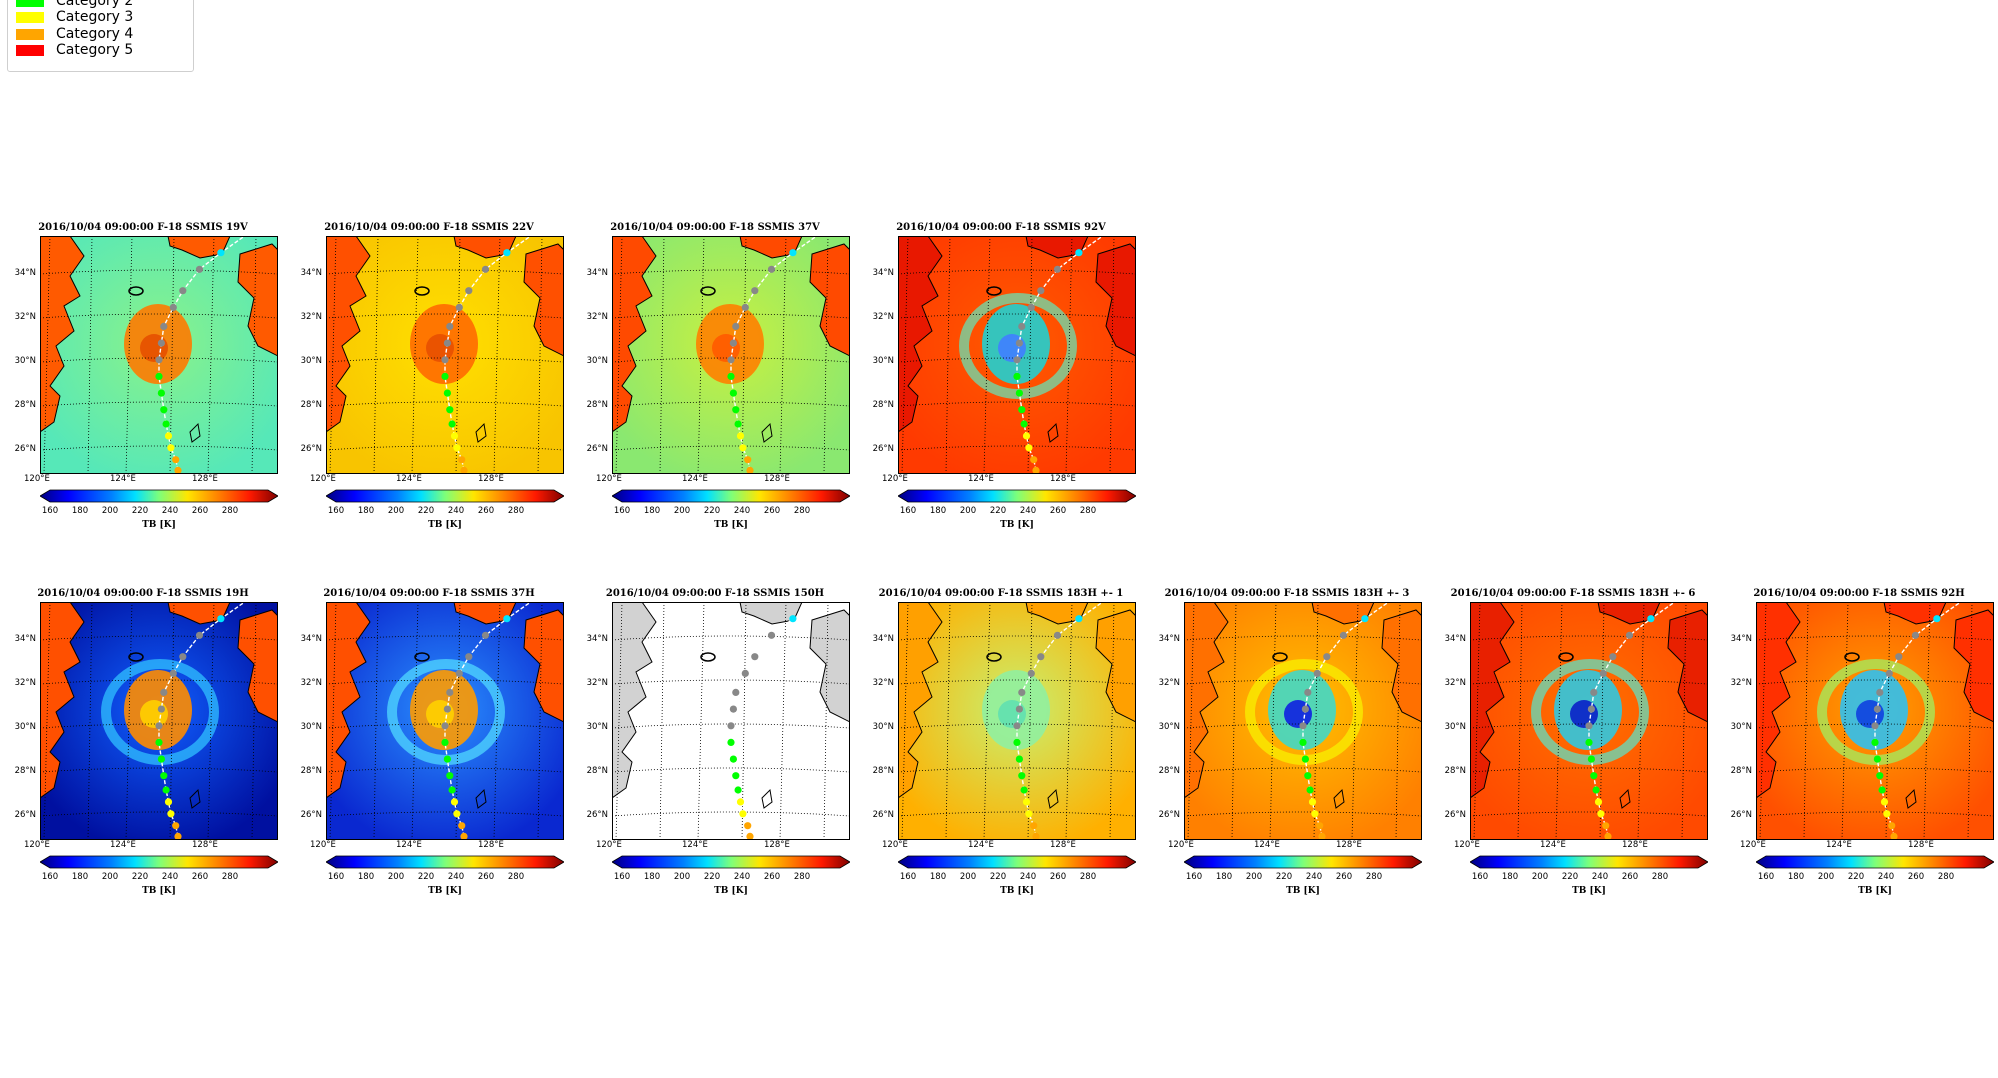 This screenshot has height=1078, width=1998. What do you see at coordinates (95, 4) in the screenshot?
I see `legend-label-category-2: Category 2` at bounding box center [95, 4].